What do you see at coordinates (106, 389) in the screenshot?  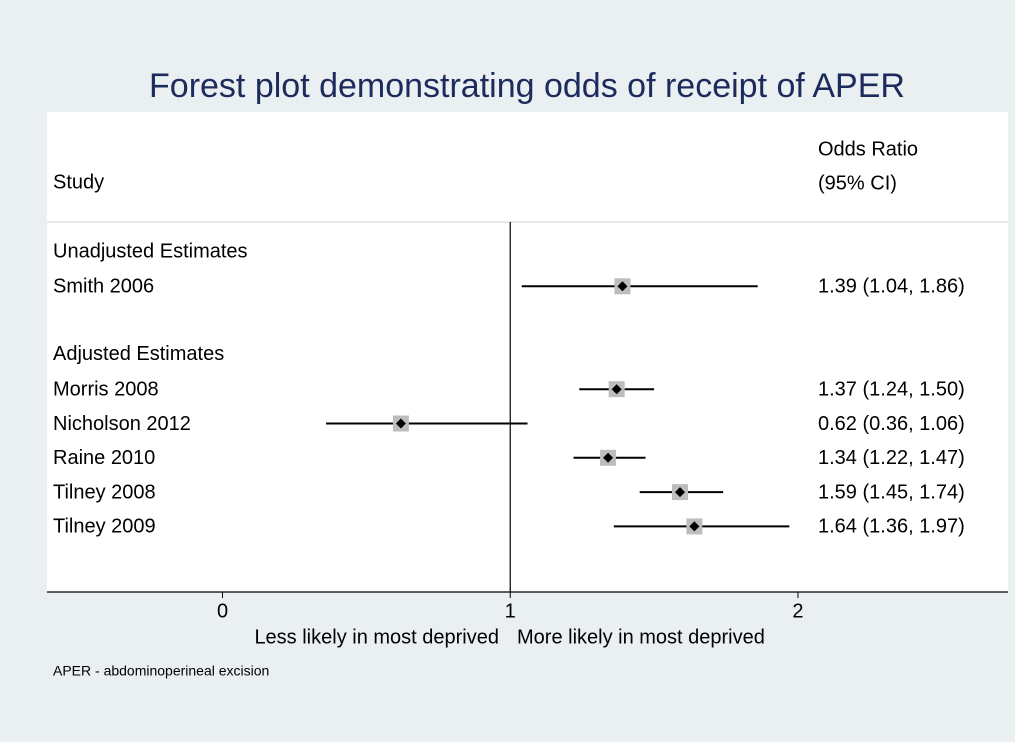 I see `study-label: Morris 2008` at bounding box center [106, 389].